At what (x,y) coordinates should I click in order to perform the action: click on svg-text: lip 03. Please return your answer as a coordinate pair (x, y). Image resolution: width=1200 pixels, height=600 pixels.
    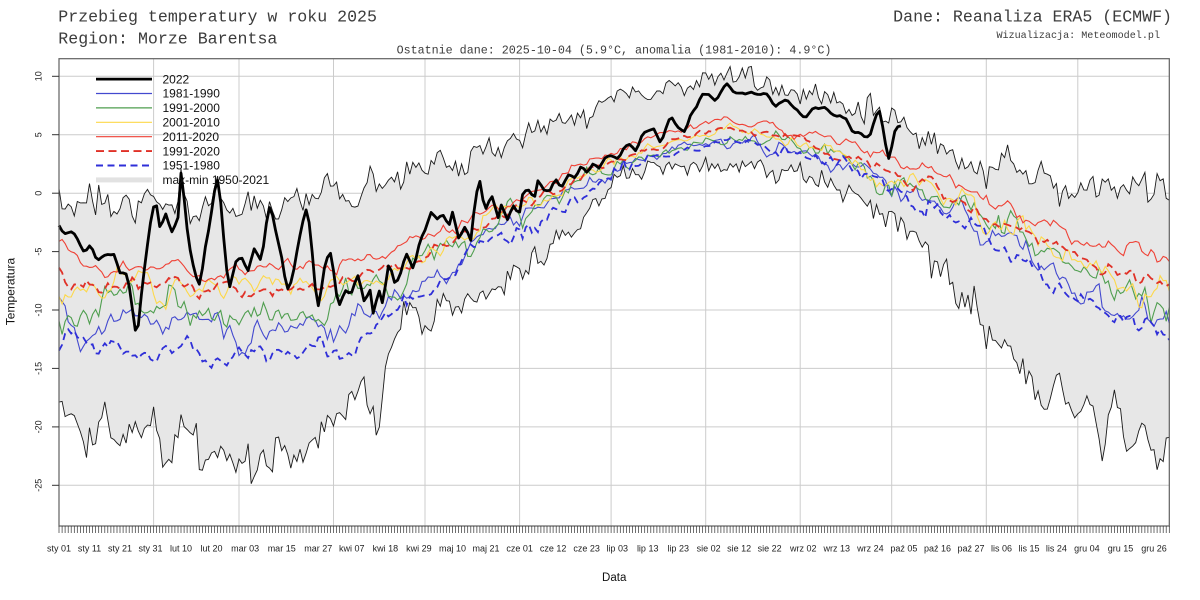
    Looking at the image, I should click on (617, 549).